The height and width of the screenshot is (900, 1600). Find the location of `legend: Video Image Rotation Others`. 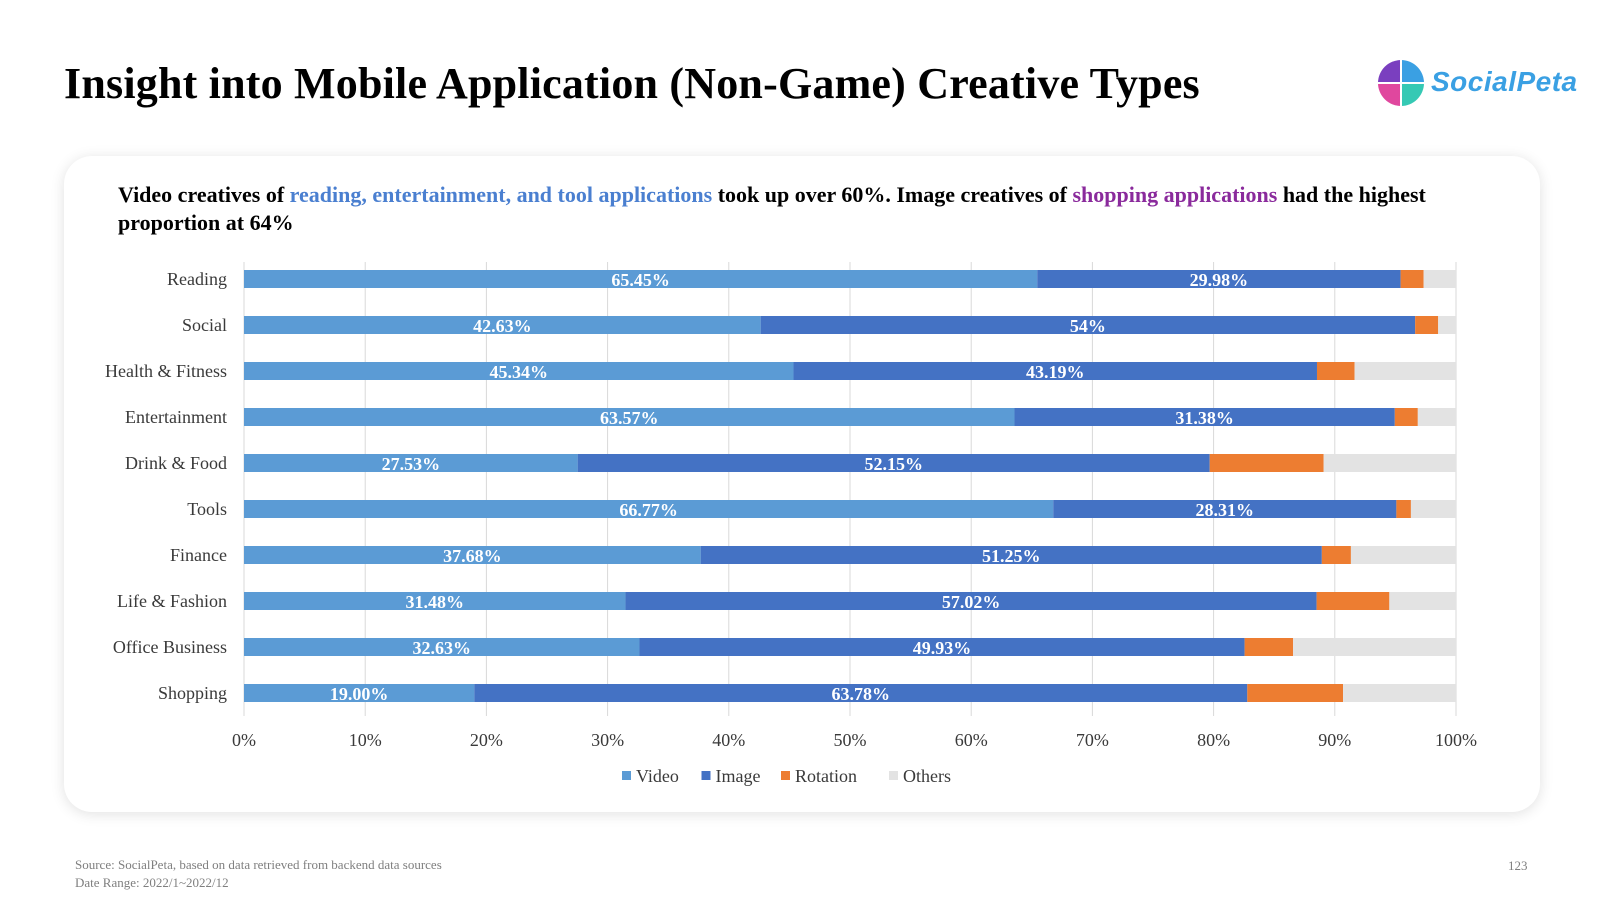

legend: Video Image Rotation Others is located at coordinates (786, 776).